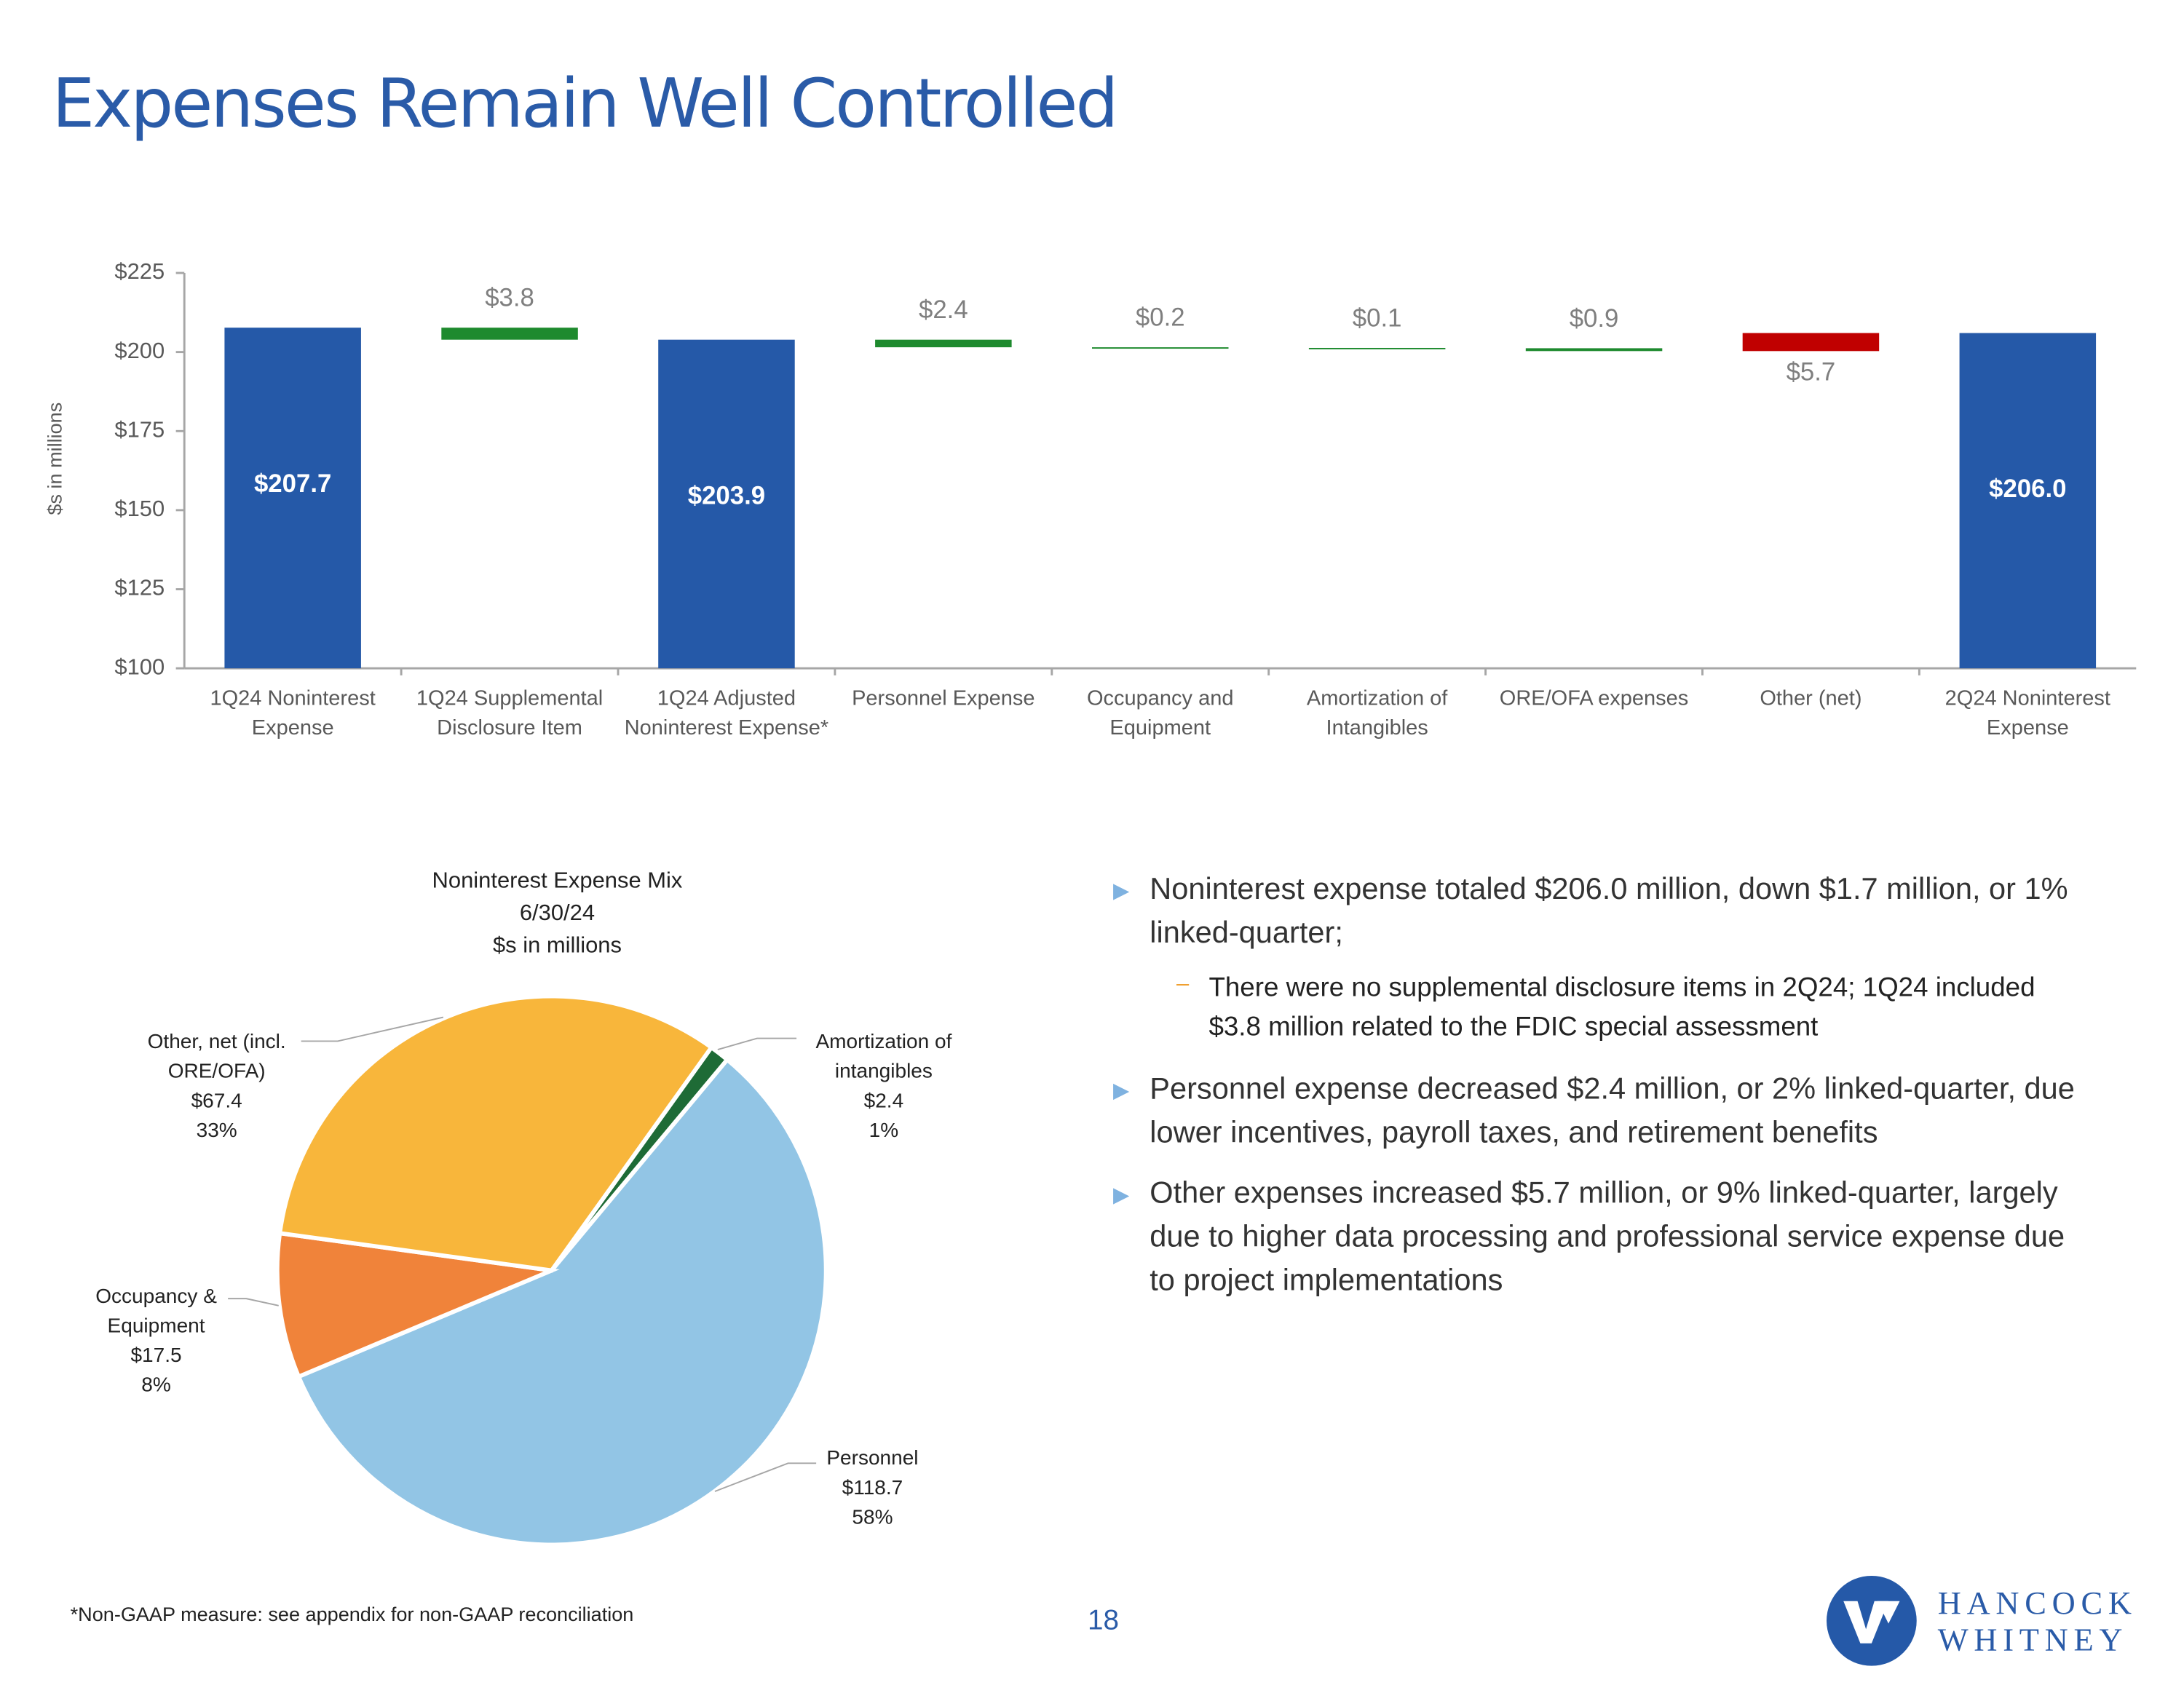 This screenshot has width=2184, height=1685. Describe the element at coordinates (139, 429) in the screenshot. I see `y-tick-label: $175` at that location.